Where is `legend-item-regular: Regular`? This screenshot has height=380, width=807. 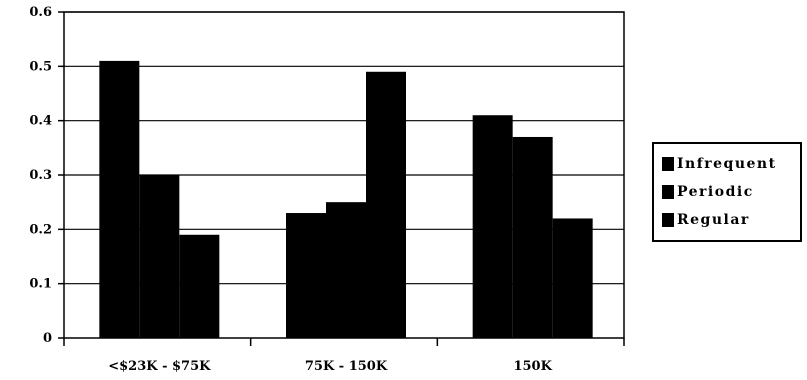
legend-item-regular: Regular is located at coordinates (706, 220).